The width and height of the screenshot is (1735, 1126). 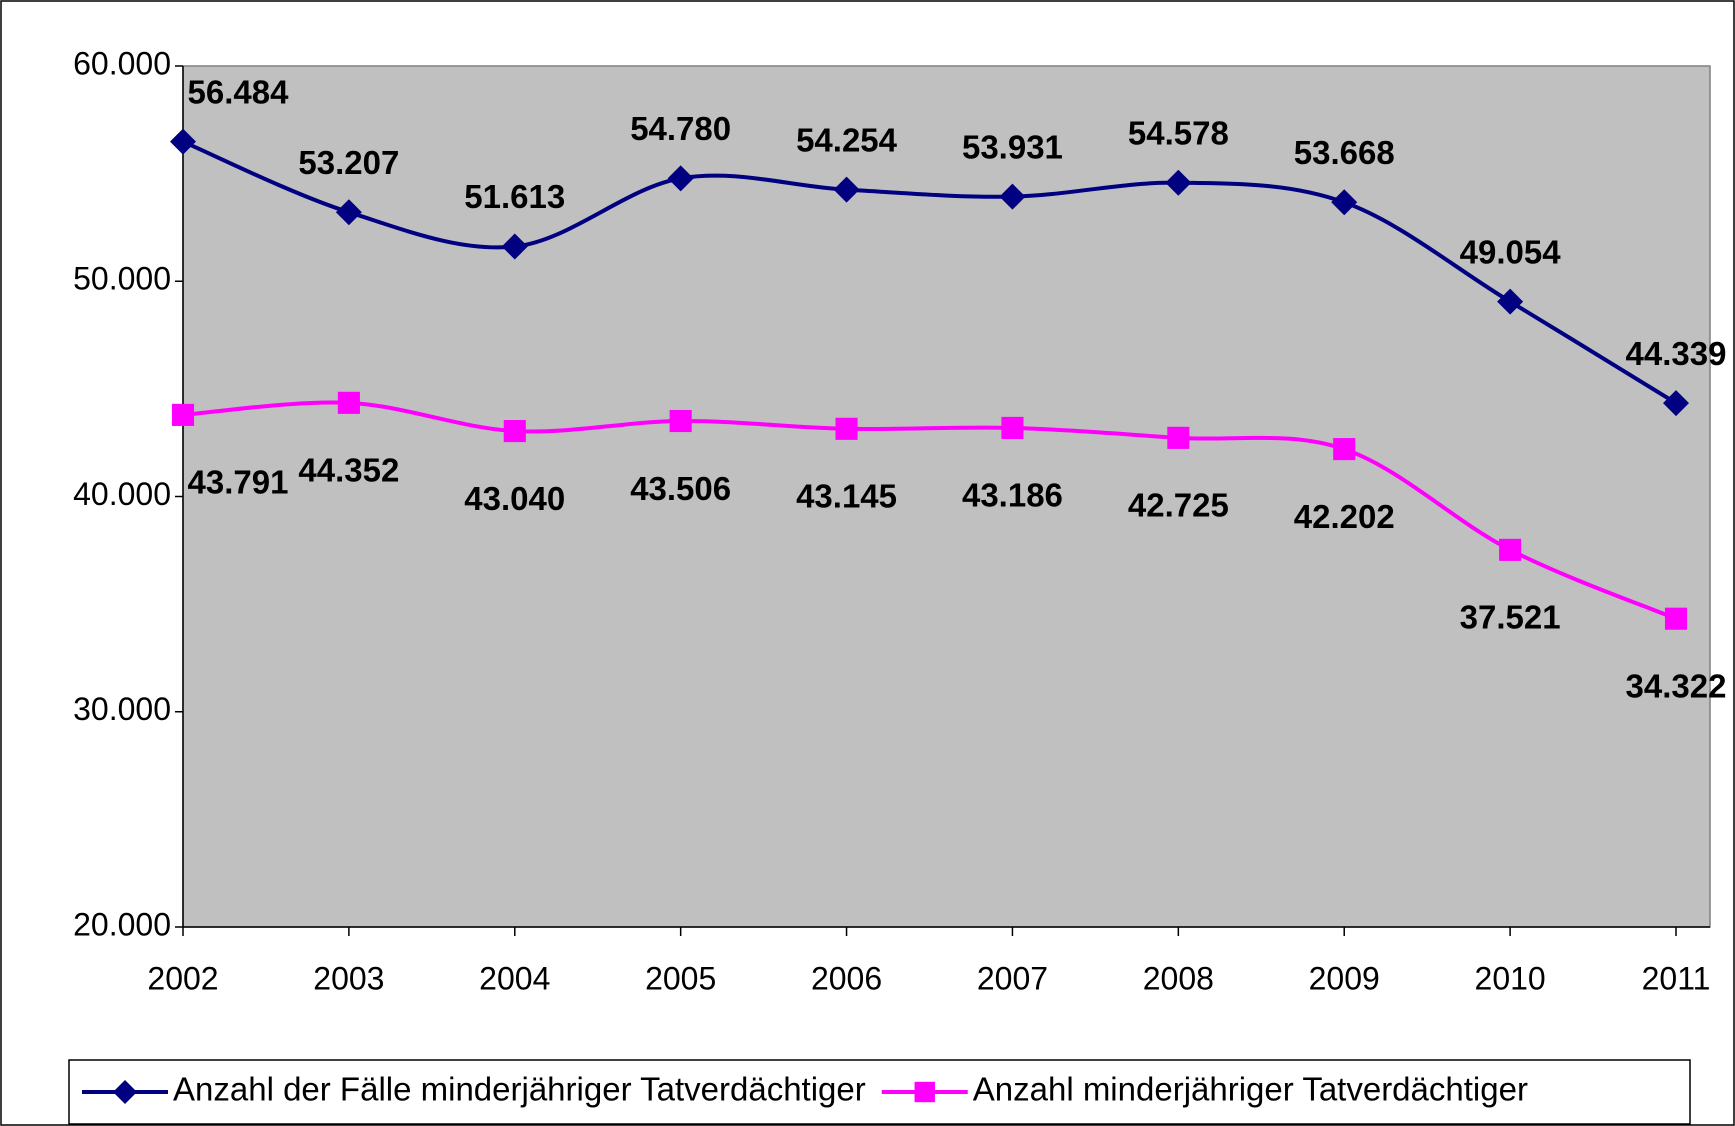 I want to click on y-tick-label: 40.000, so click(x=122, y=494).